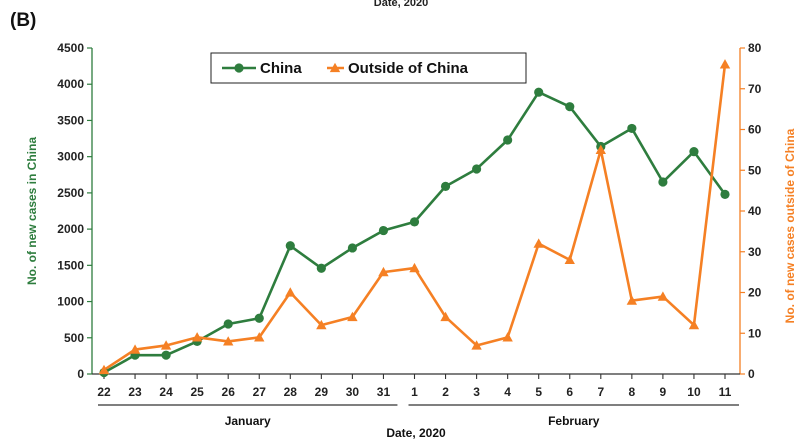 Image resolution: width=802 pixels, height=441 pixels. I want to click on legend-marker-outside-of-china, so click(335, 67).